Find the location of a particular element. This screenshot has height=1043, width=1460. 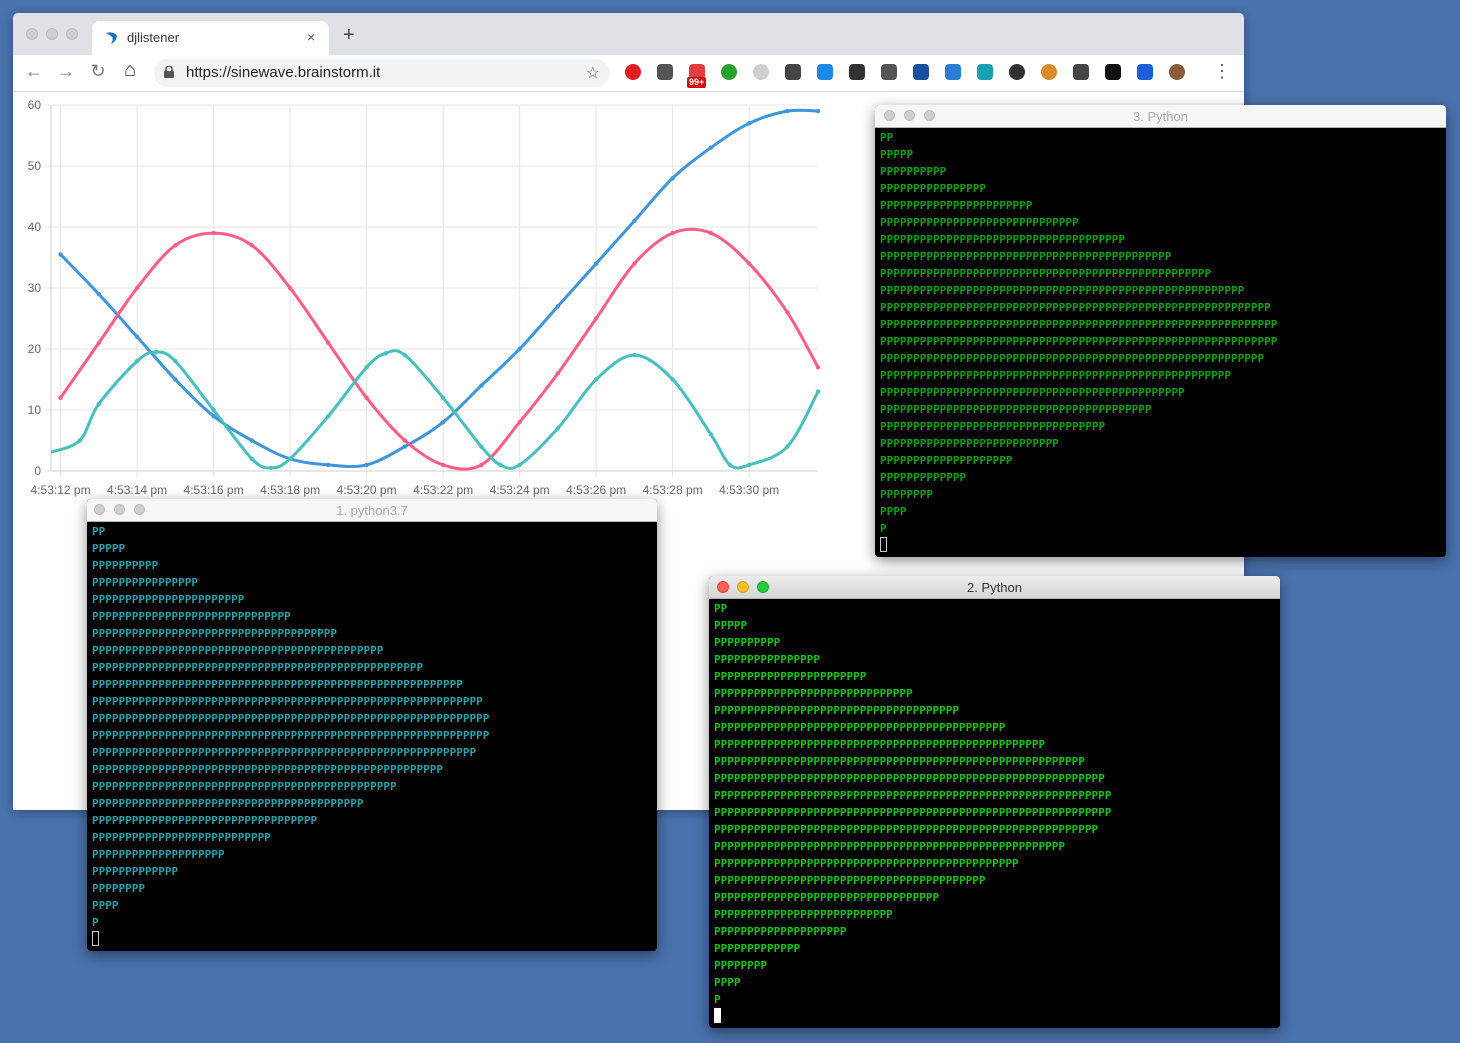

terminal-line: PPPPPPPPPPPPPPPPPPPPPPP is located at coordinates (168, 599).